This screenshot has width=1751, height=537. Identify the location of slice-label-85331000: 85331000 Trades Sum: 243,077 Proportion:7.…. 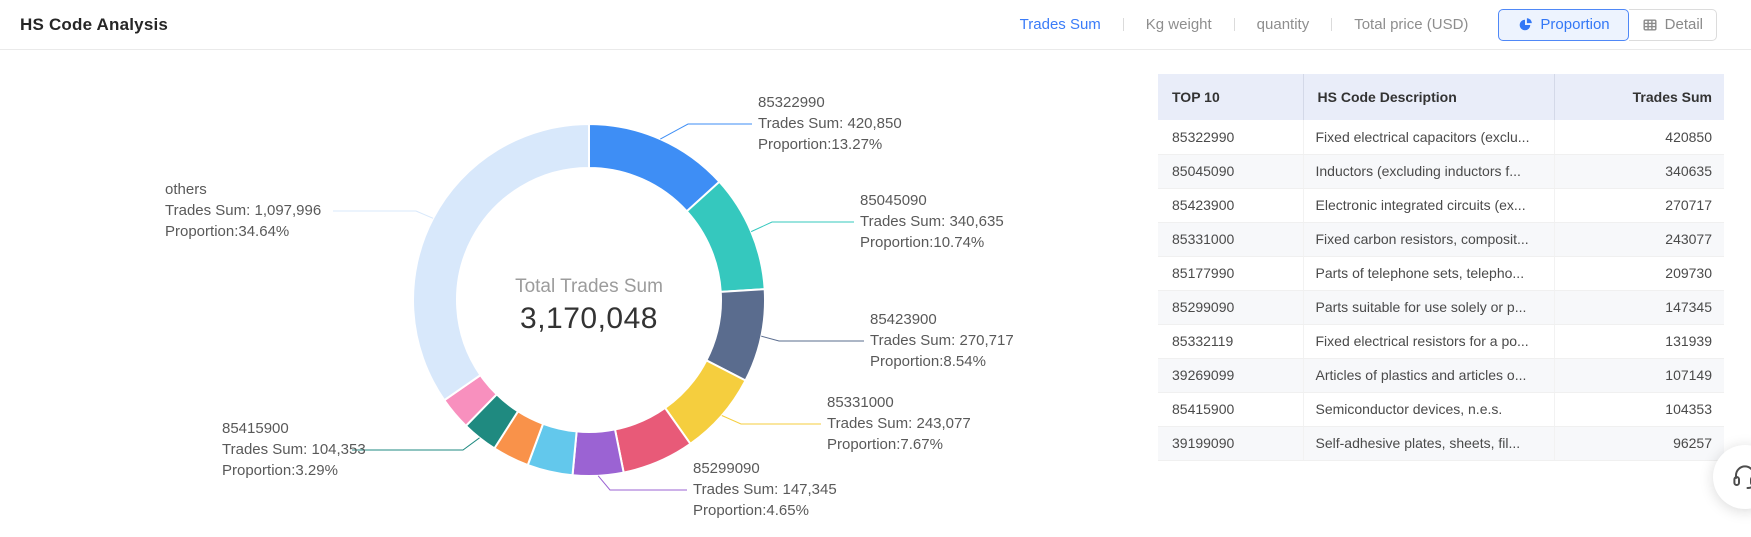
(899, 423).